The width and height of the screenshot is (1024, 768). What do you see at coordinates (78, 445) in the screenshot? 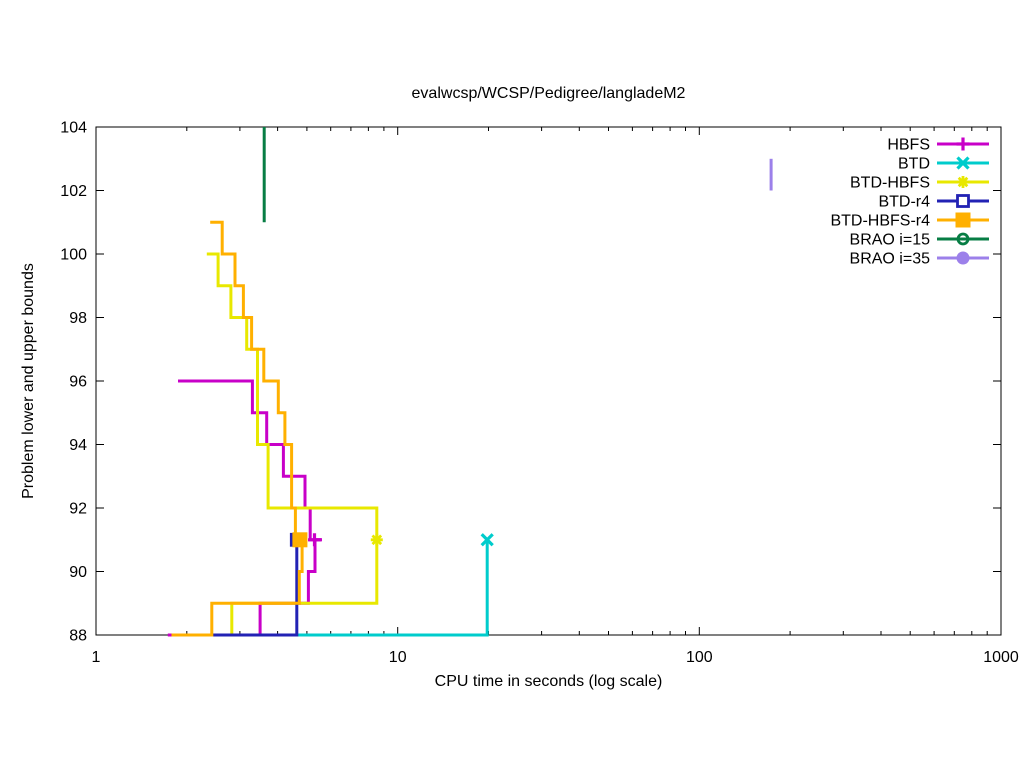
I see `y-tick-label: 94` at bounding box center [78, 445].